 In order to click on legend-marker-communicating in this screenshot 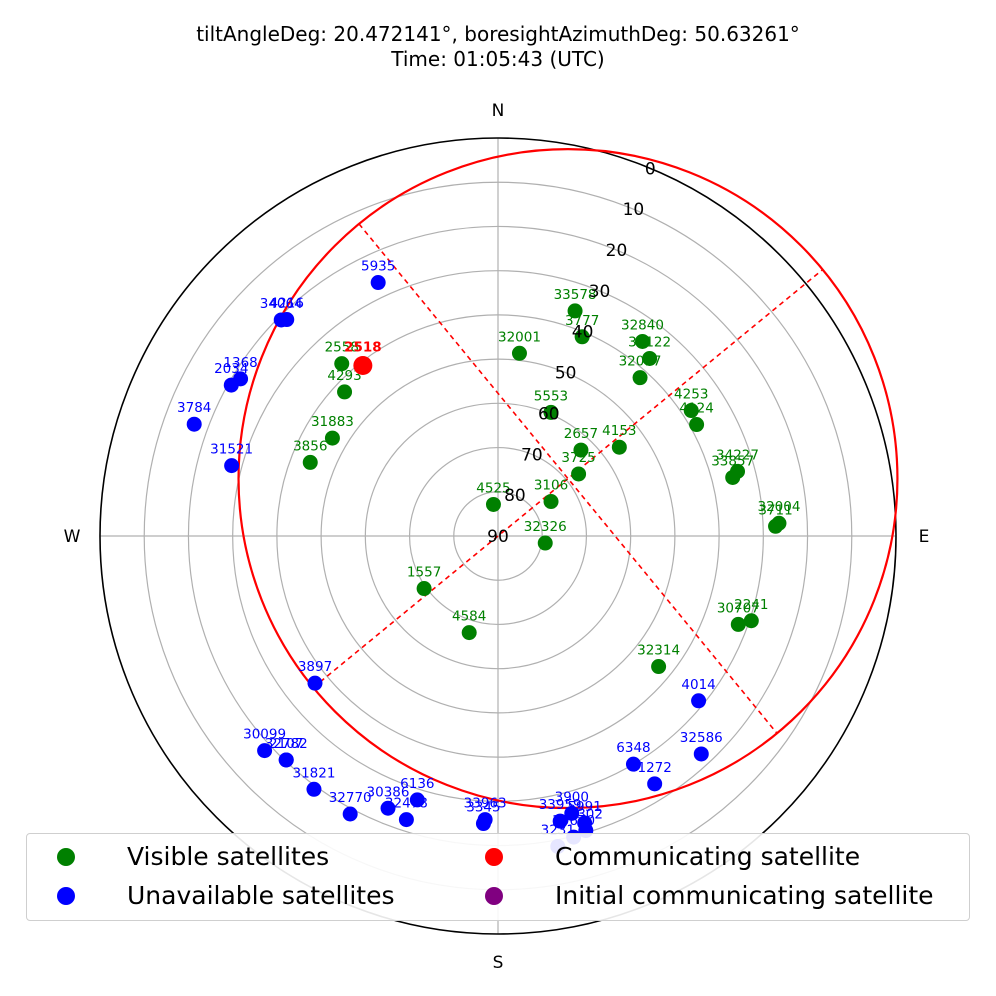, I will do `click(494, 856)`.